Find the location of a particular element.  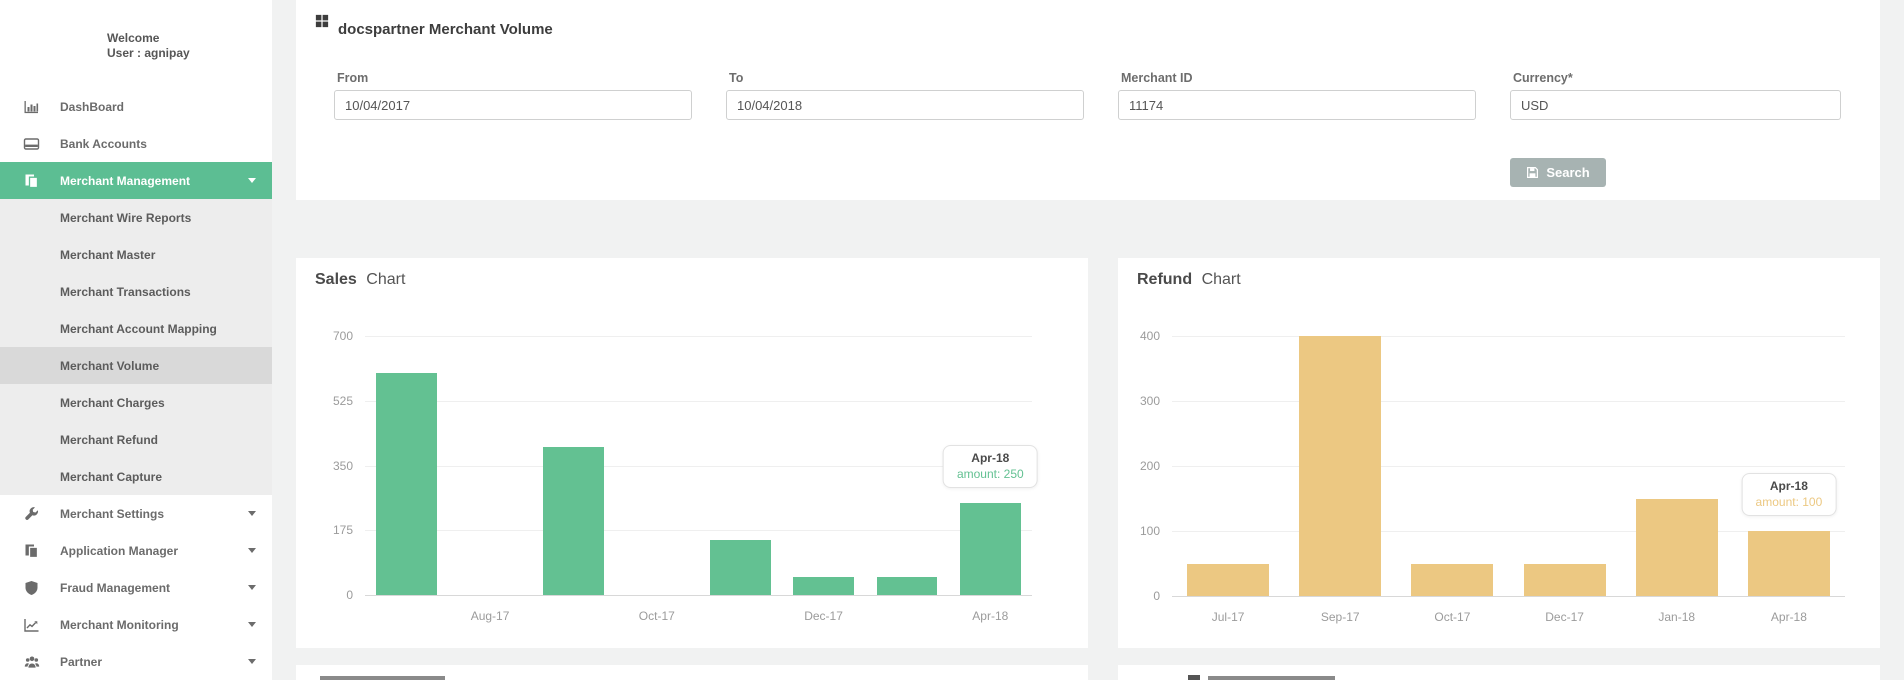

welcome-block: Welcome User : agnipay is located at coordinates (148, 46).